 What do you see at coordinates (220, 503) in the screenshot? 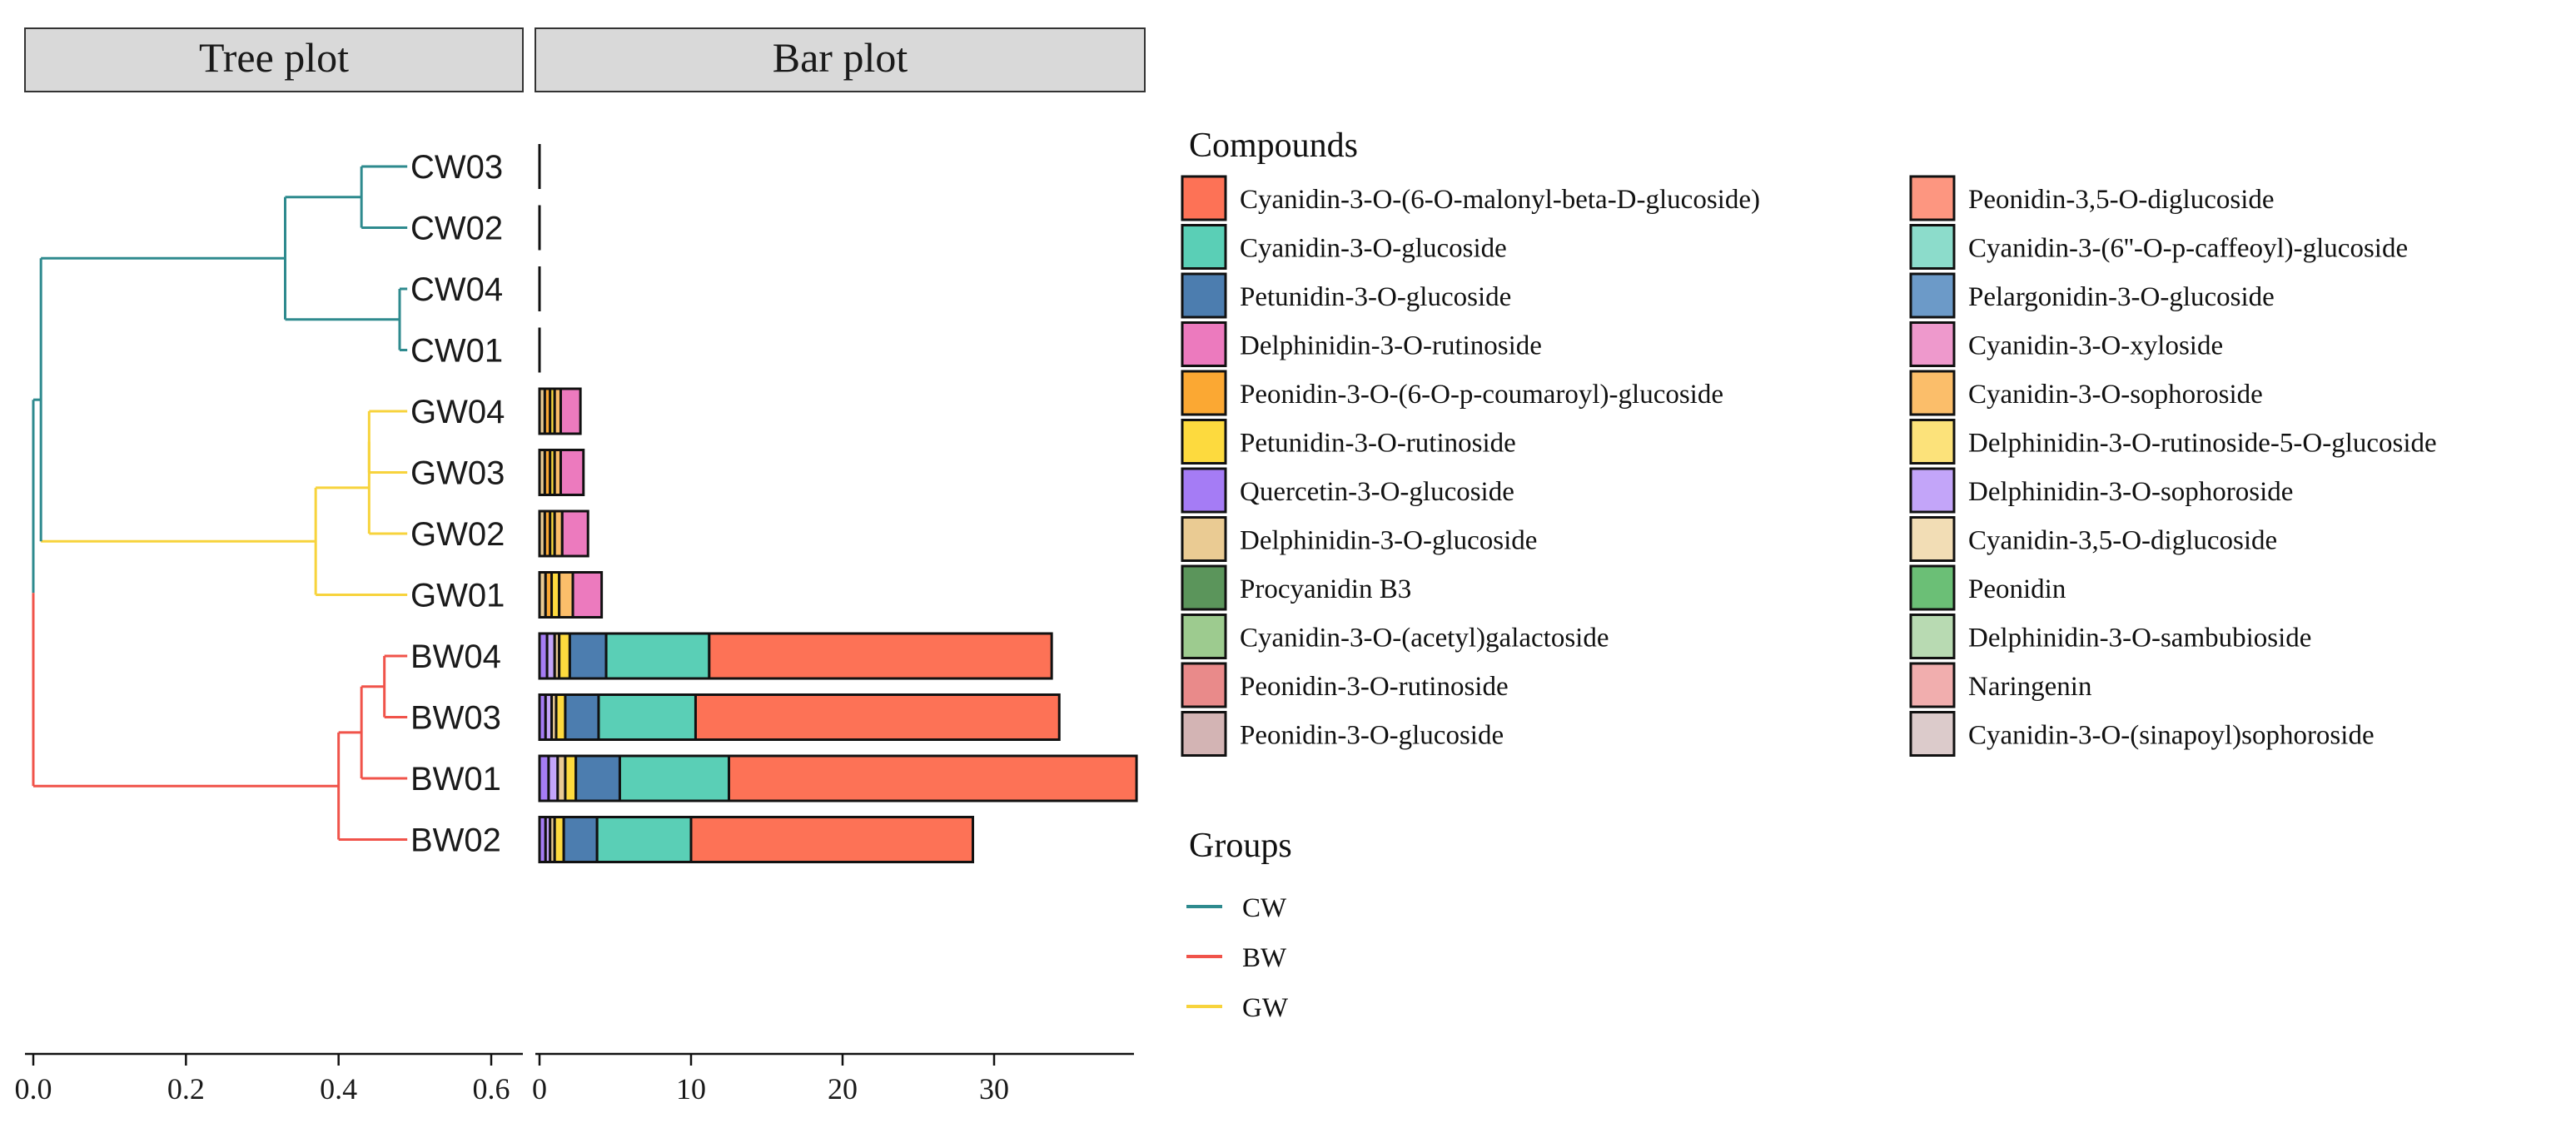
I see `dendrogram` at bounding box center [220, 503].